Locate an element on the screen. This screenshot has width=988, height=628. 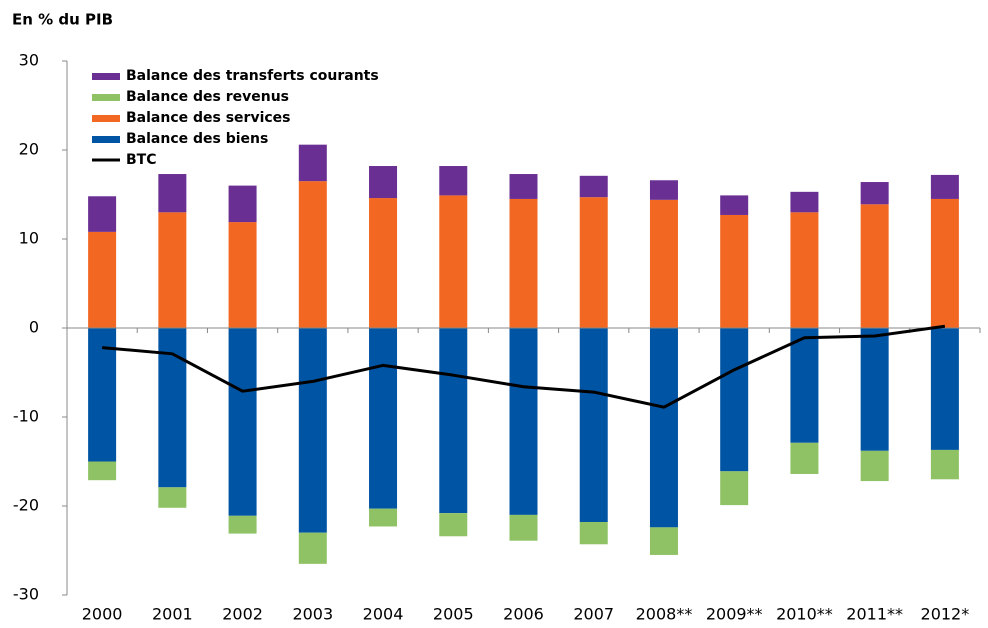
legend-label: Balance des revenus is located at coordinates (207, 97).